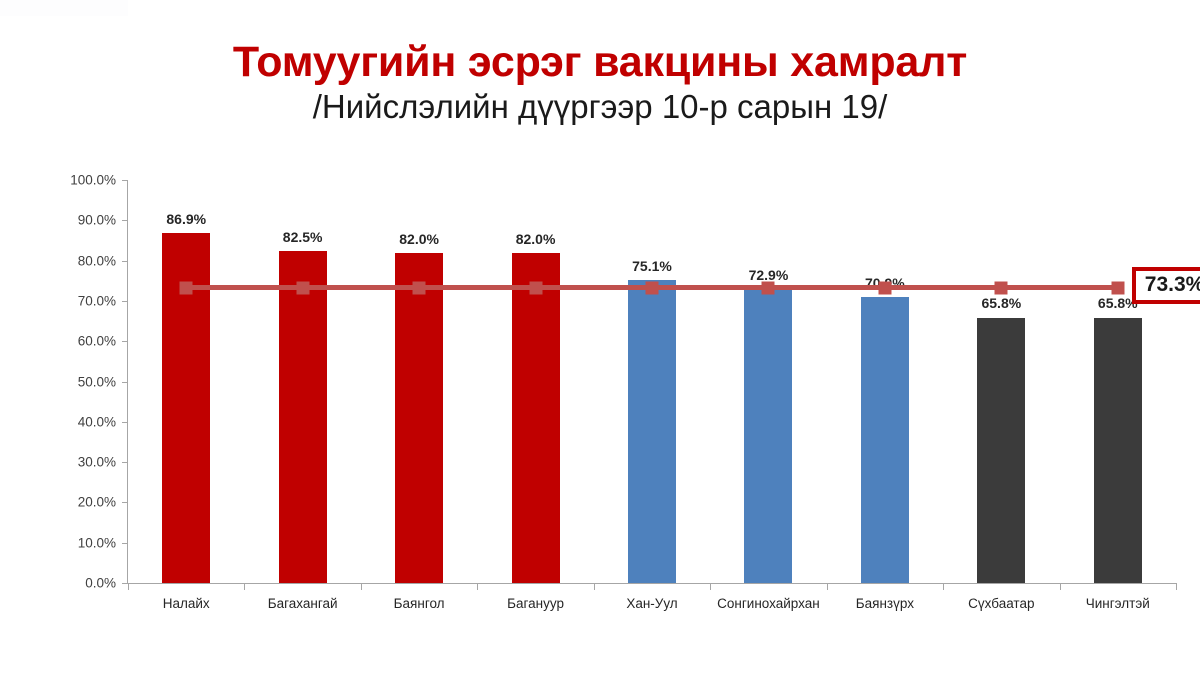 This screenshot has width=1200, height=675. I want to click on category-label-Сүхбаатар: Сүхбаатар, so click(1001, 603).